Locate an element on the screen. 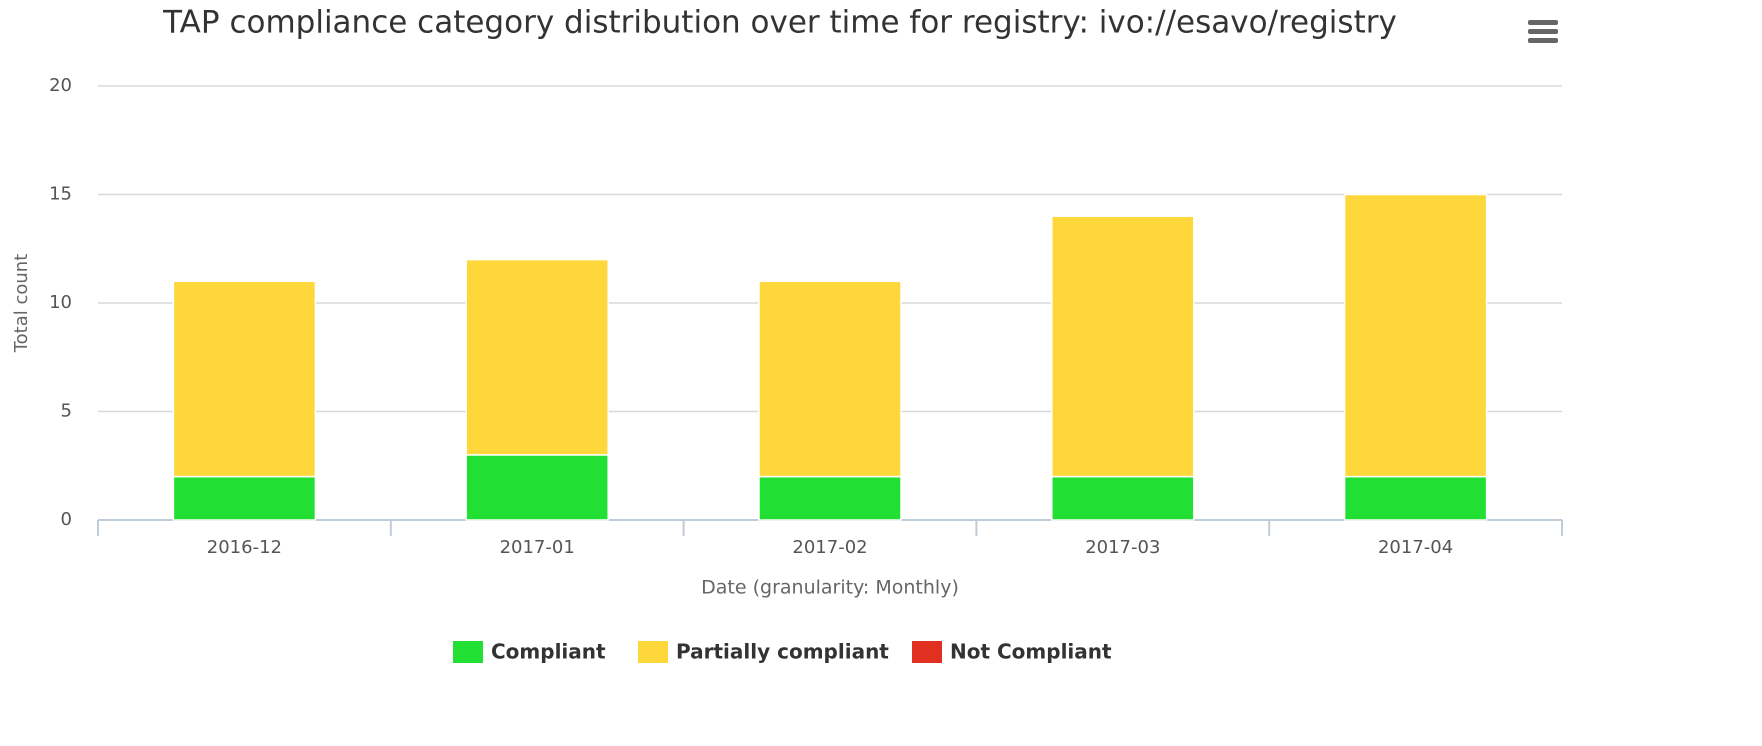  x-tick-label: 2017-01 is located at coordinates (537, 547).